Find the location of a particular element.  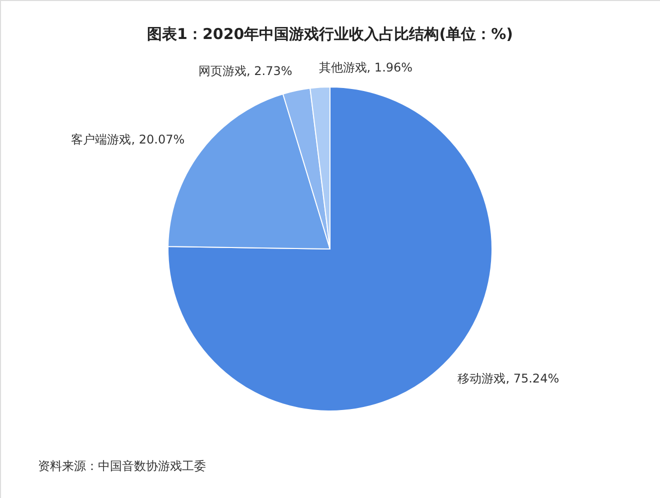

slice-label: 移动游戏, 75.24% is located at coordinates (509, 379).